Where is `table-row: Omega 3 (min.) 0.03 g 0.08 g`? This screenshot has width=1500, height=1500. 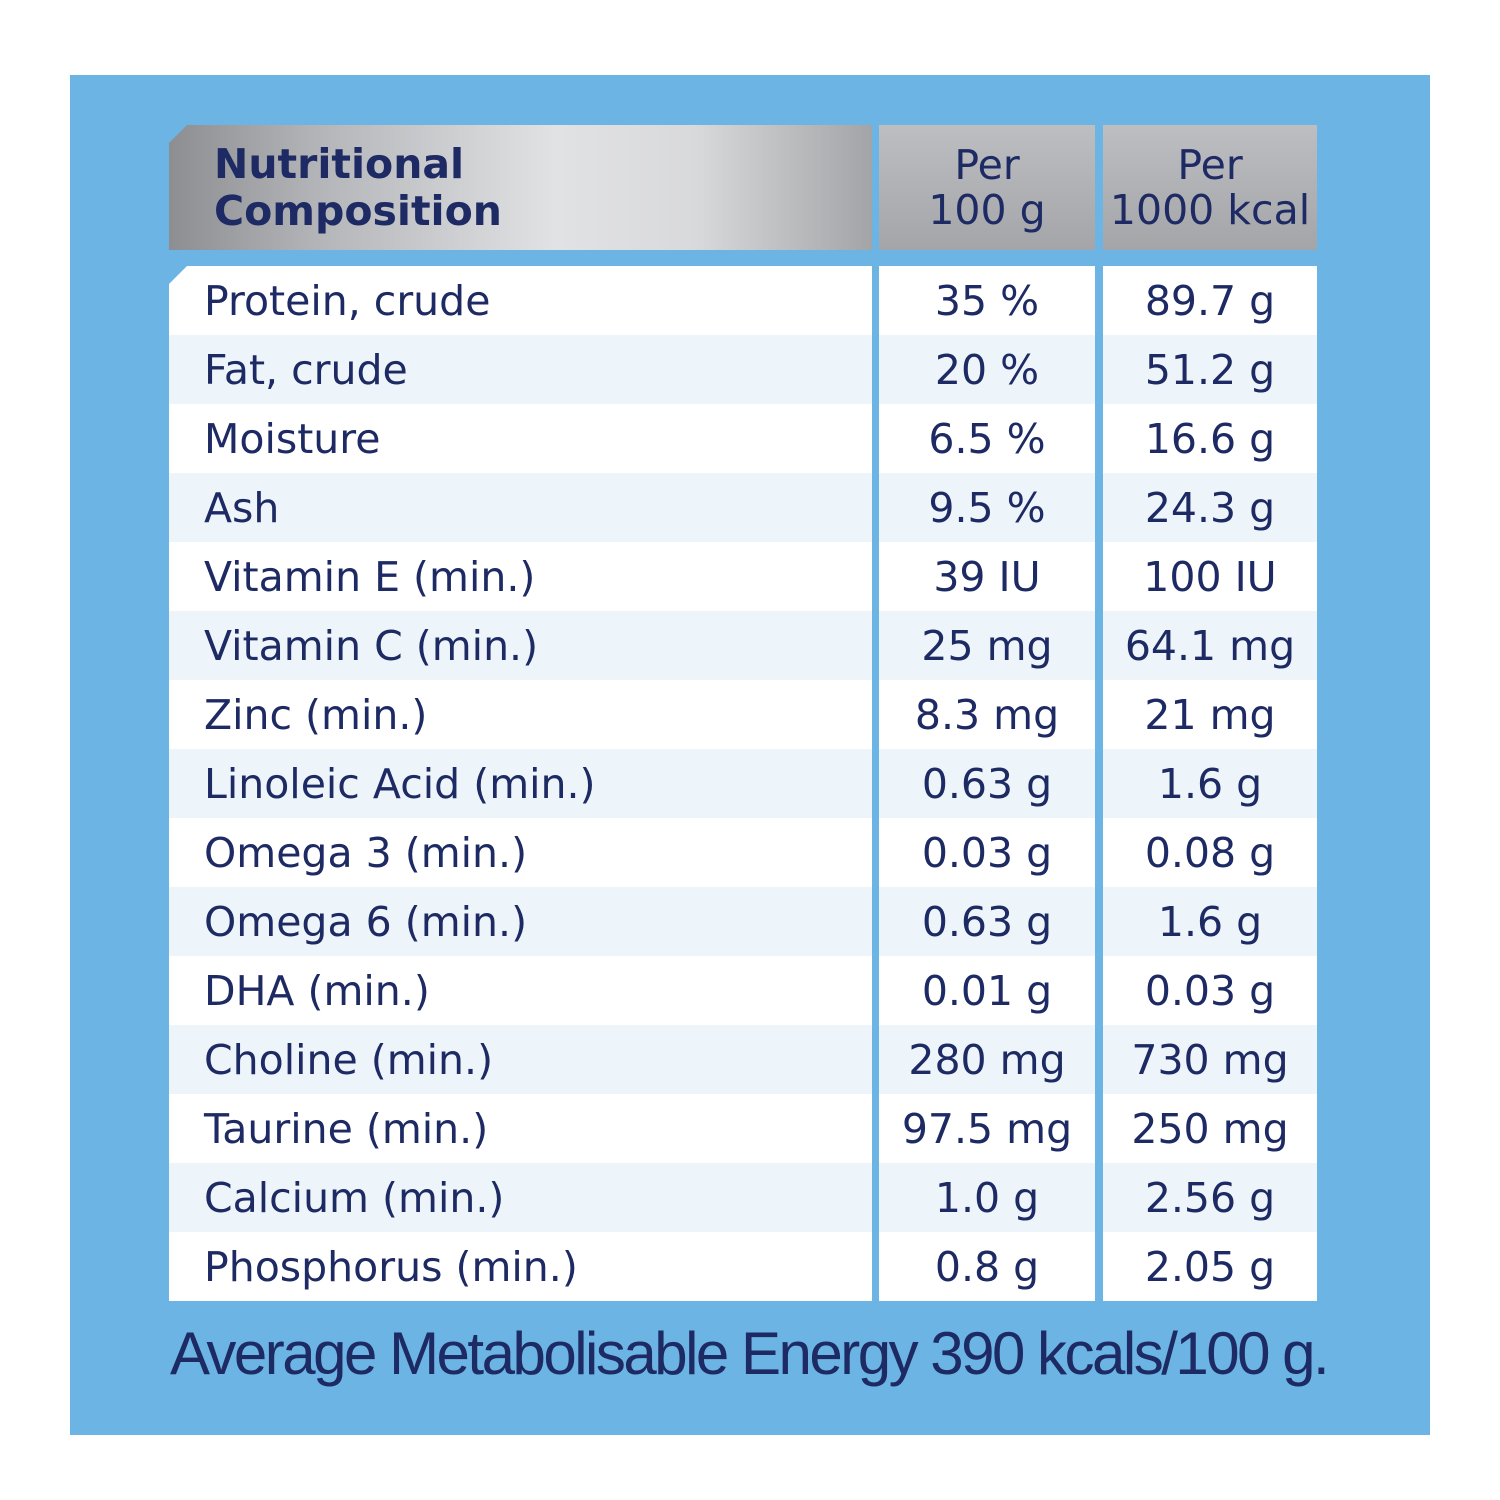 table-row: Omega 3 (min.) 0.03 g 0.08 g is located at coordinates (743, 852).